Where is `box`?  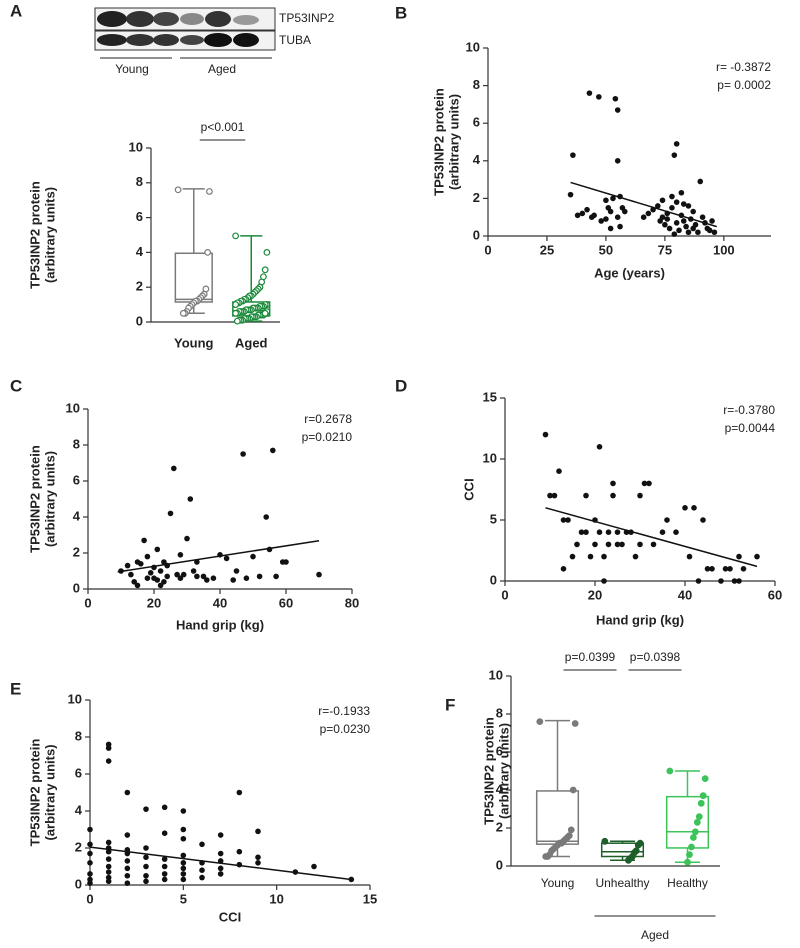
box is located at coordinates (622, 850).